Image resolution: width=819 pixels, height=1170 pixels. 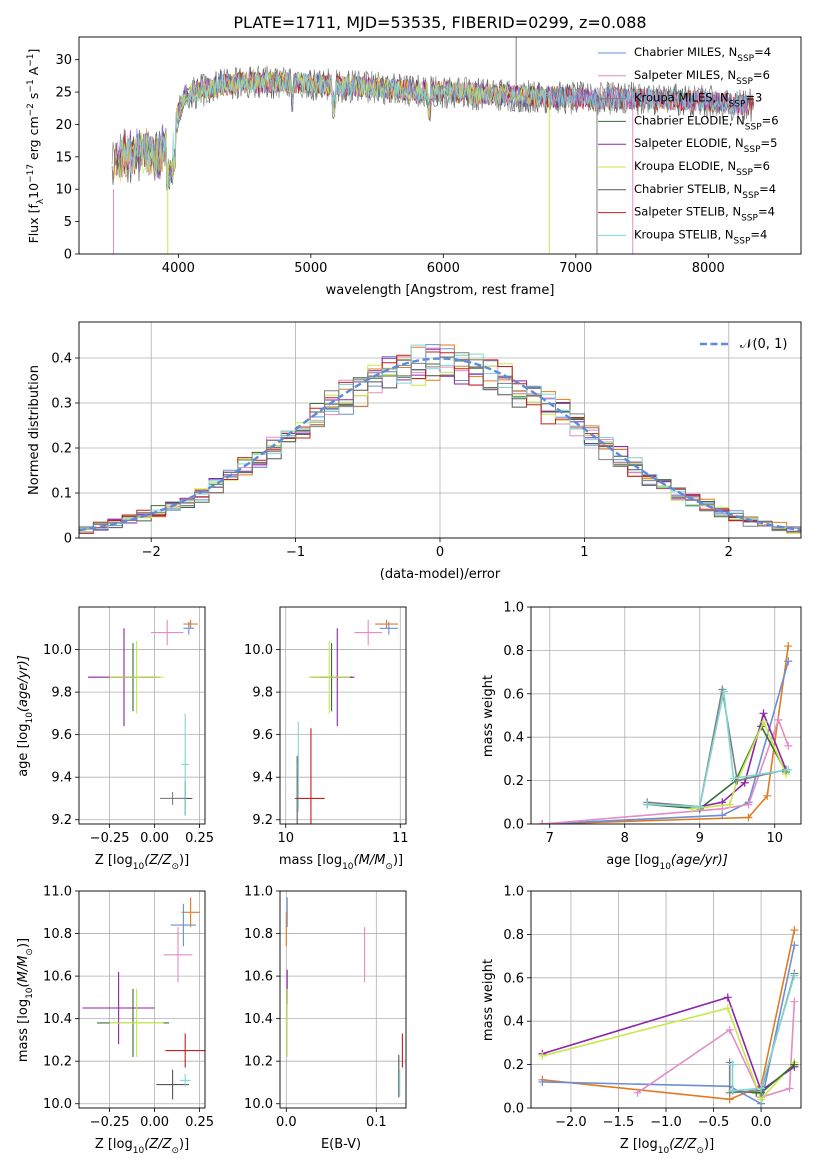 What do you see at coordinates (729, 552) in the screenshot?
I see `x-tick-label: 2` at bounding box center [729, 552].